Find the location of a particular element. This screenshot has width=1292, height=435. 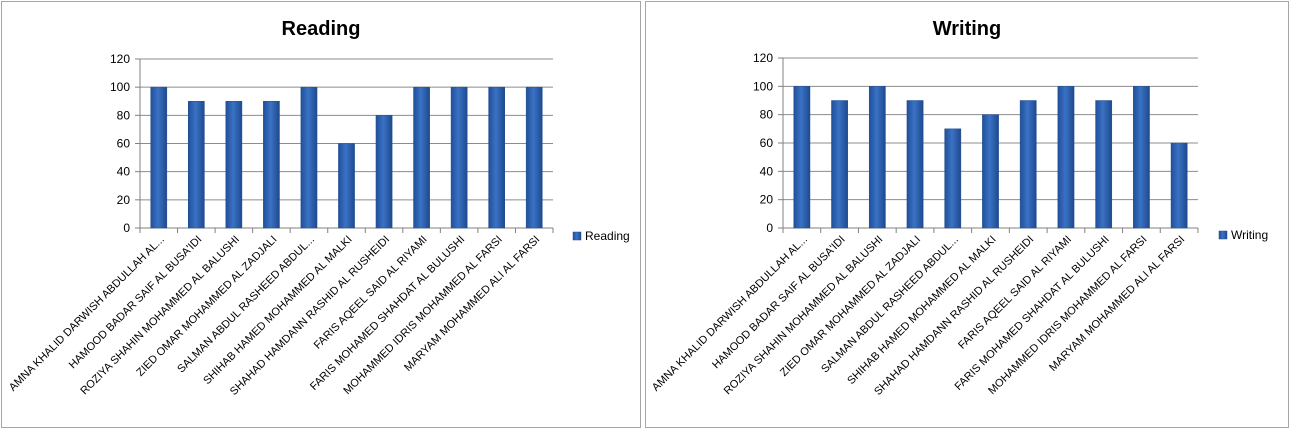

reading-chart-title: Reading is located at coordinates (321, 29).